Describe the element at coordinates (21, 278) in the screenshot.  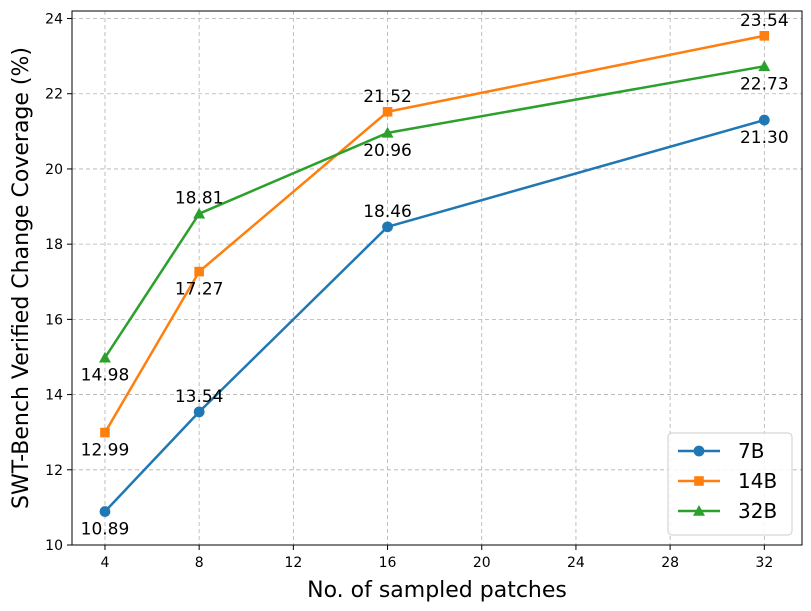
I see `y-axis-title: SWT-Bench Verified Change Coverage (%)` at that location.